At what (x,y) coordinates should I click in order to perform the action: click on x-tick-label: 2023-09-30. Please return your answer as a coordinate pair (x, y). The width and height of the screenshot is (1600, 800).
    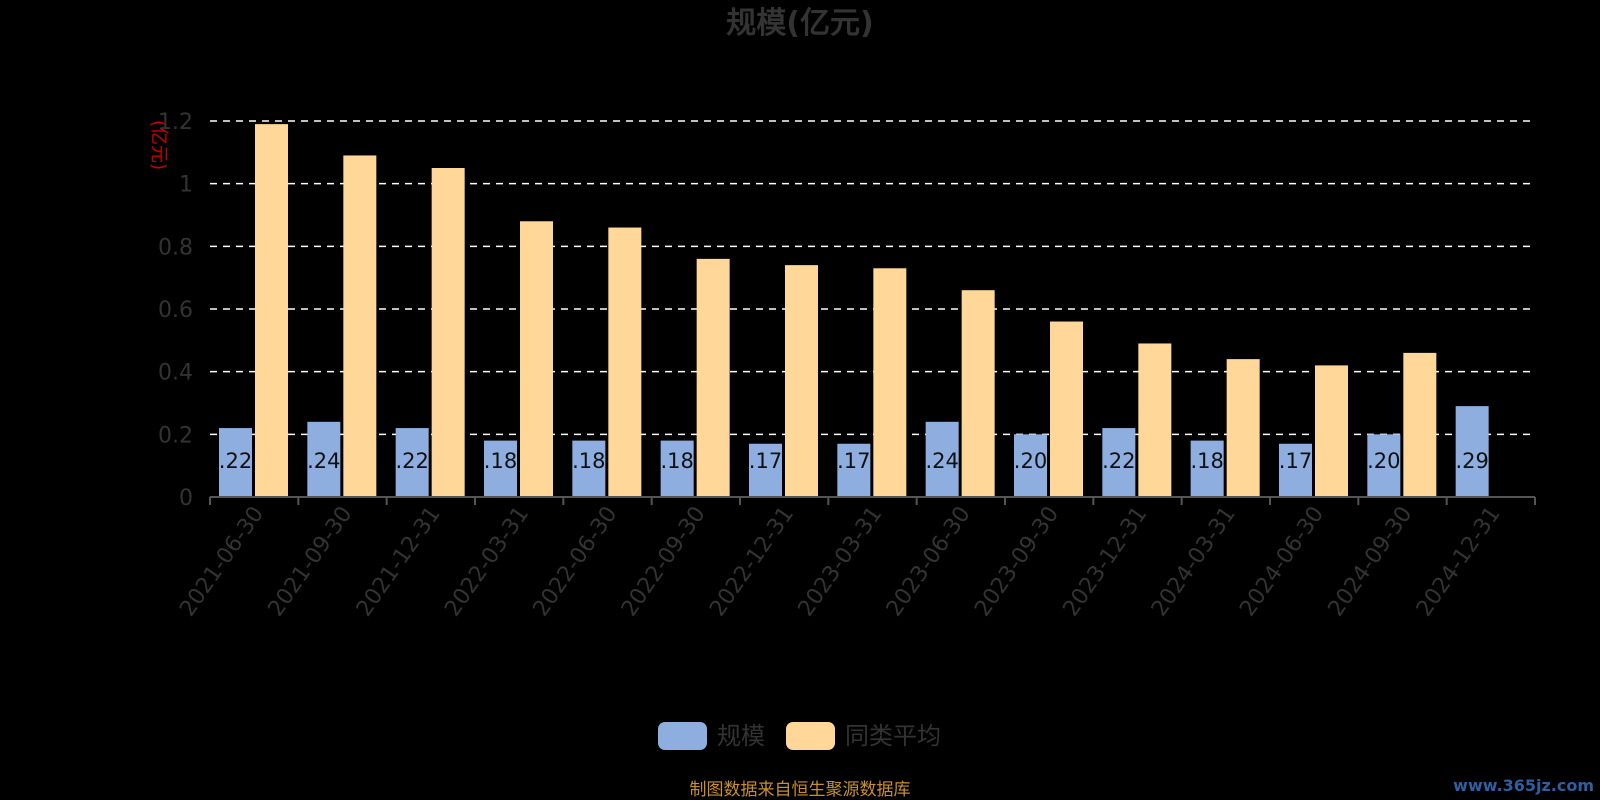
    Looking at the image, I should click on (1017, 561).